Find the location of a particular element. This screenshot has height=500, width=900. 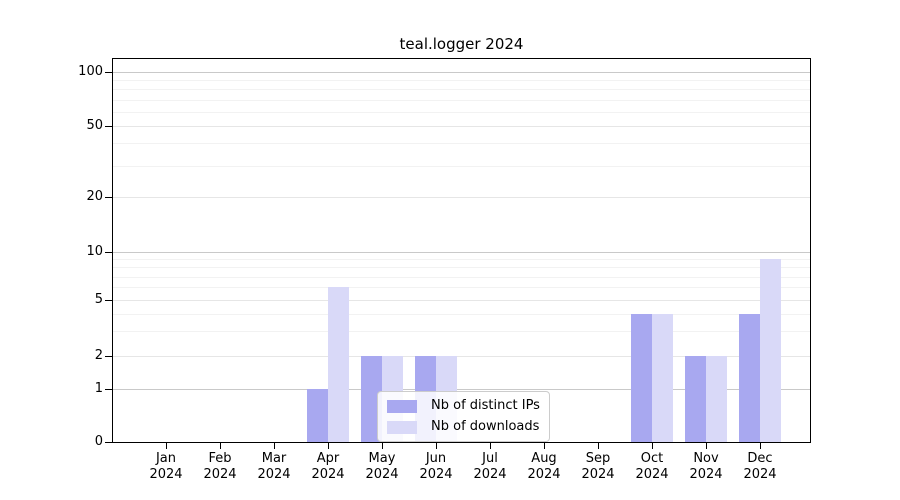

x-tick-label: Sep 2024 is located at coordinates (598, 467).